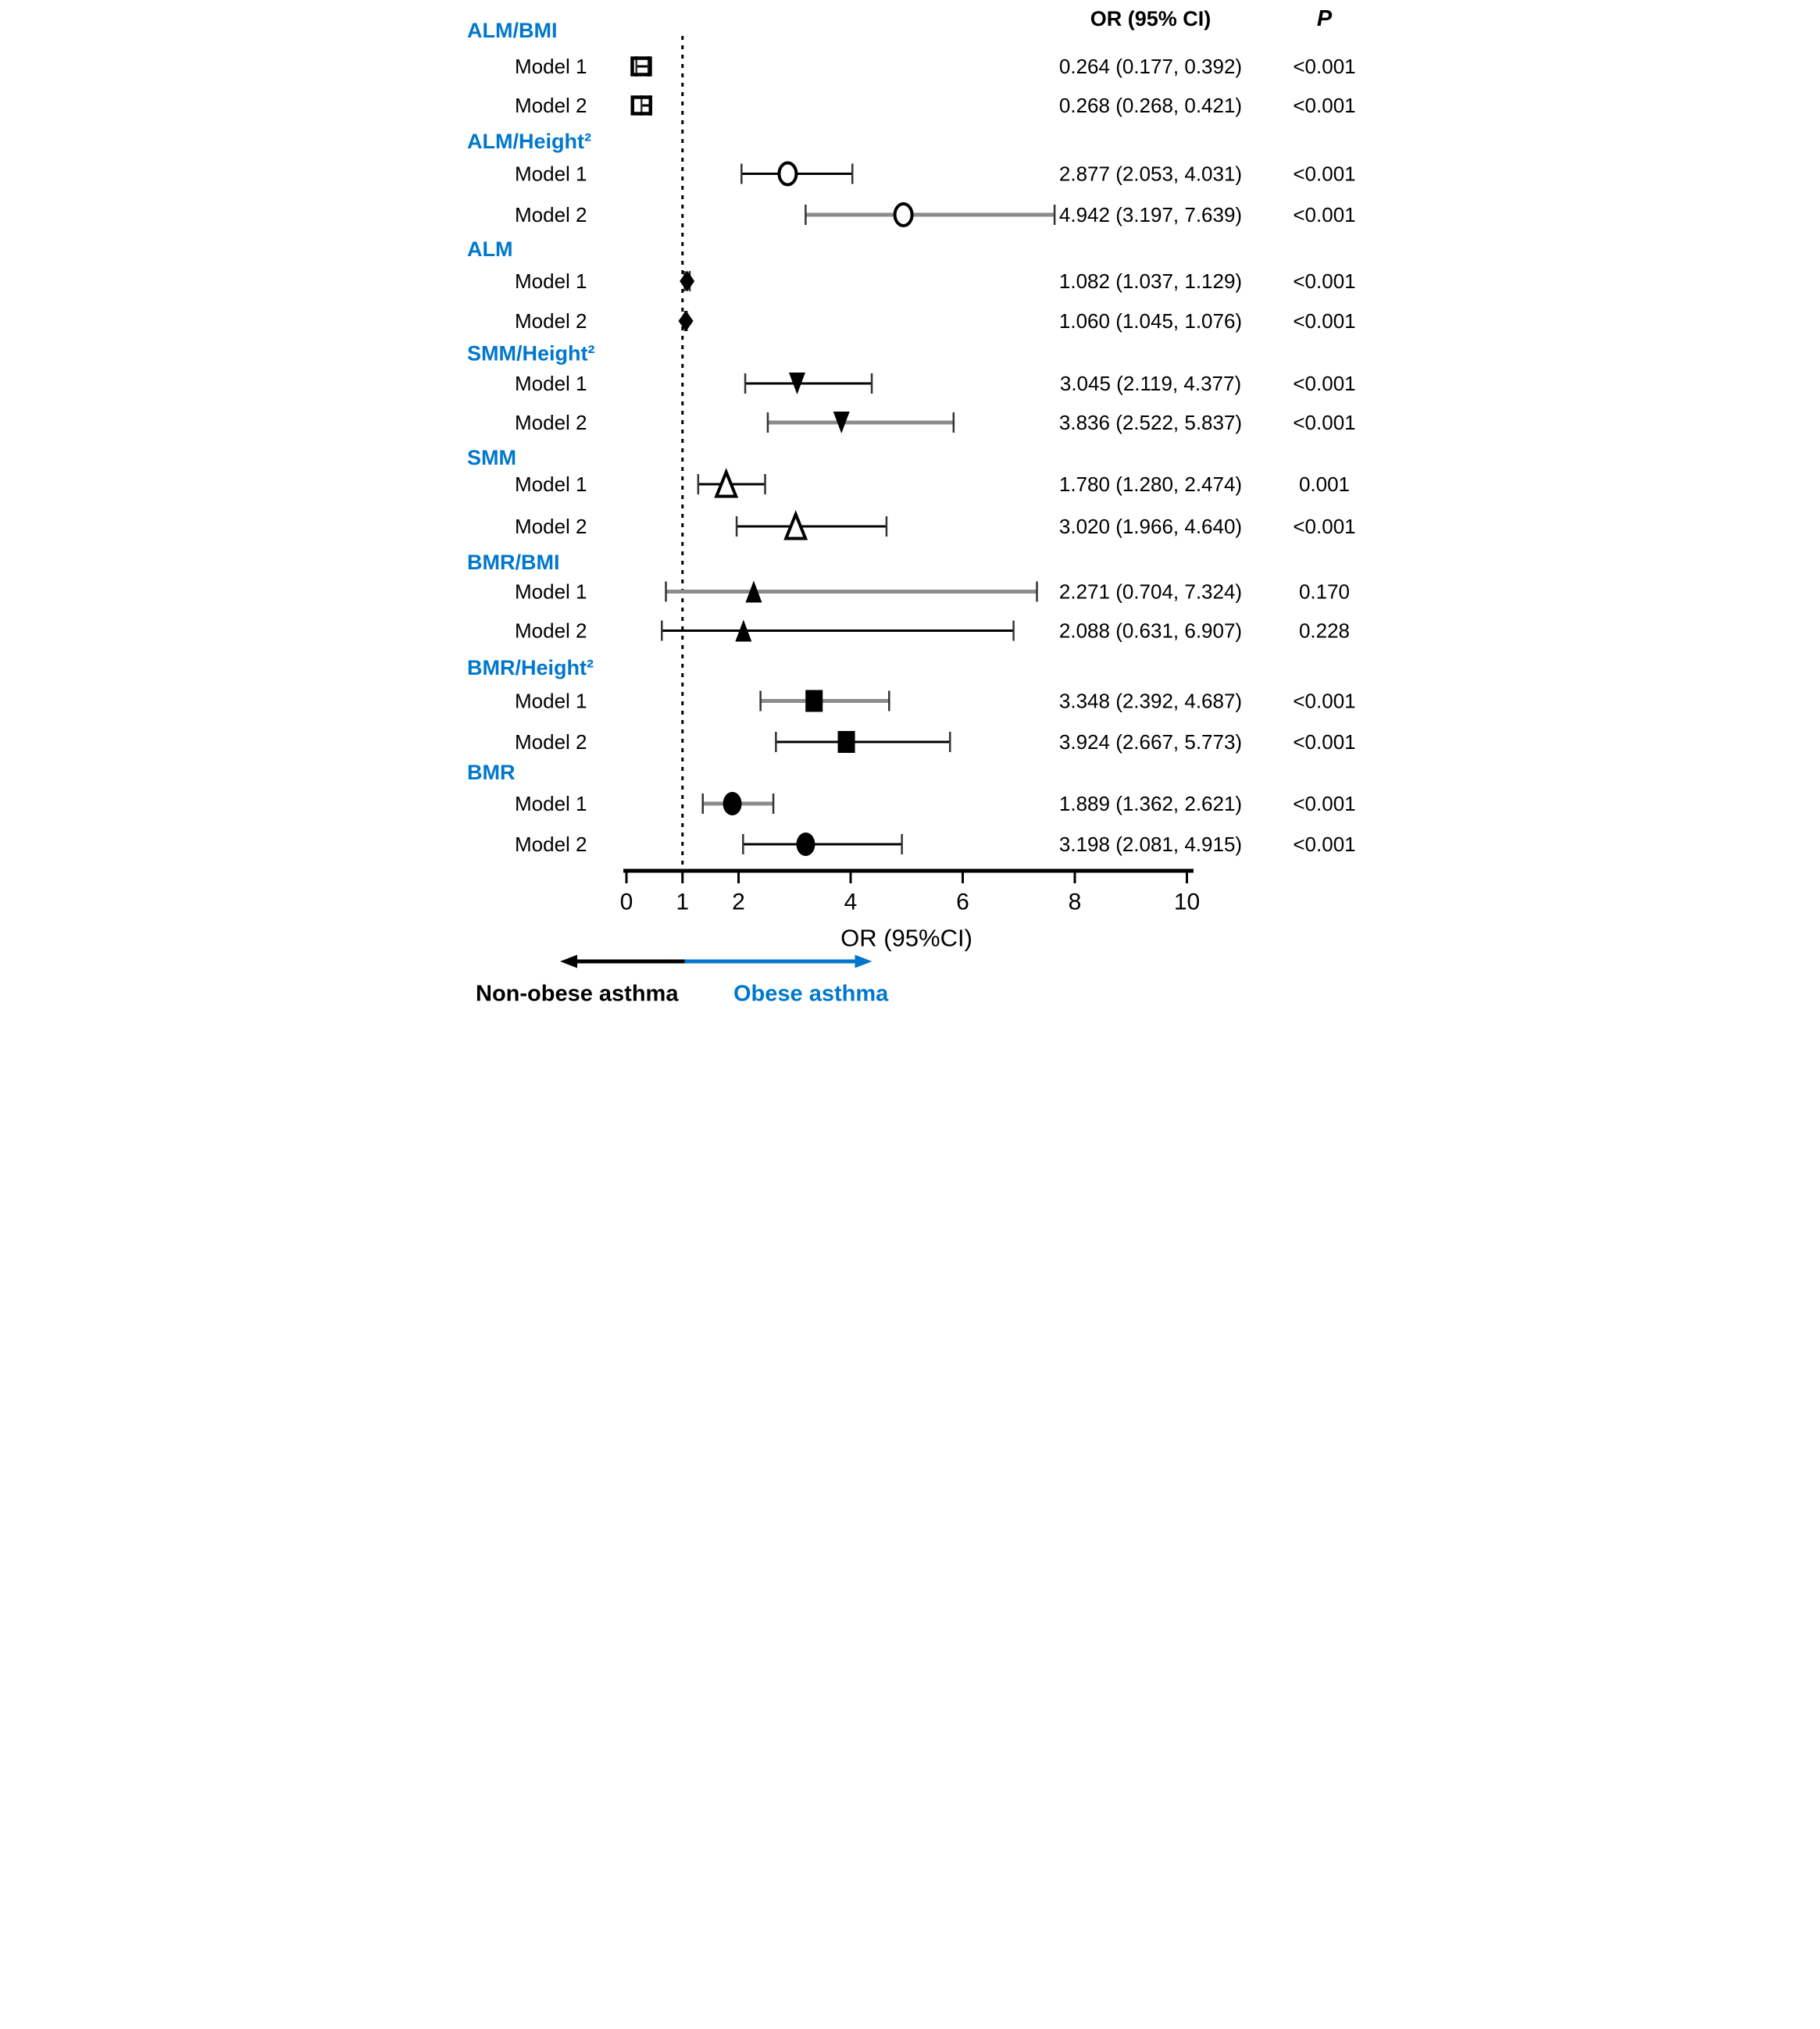 This screenshot has width=1820, height=2029. I want to click on or-value: 2.088 (0.631, 6.907), so click(1149, 631).